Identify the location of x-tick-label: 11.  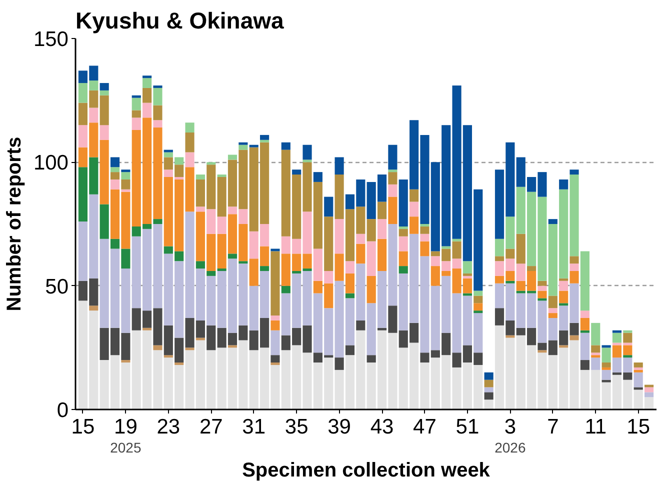
(595, 427).